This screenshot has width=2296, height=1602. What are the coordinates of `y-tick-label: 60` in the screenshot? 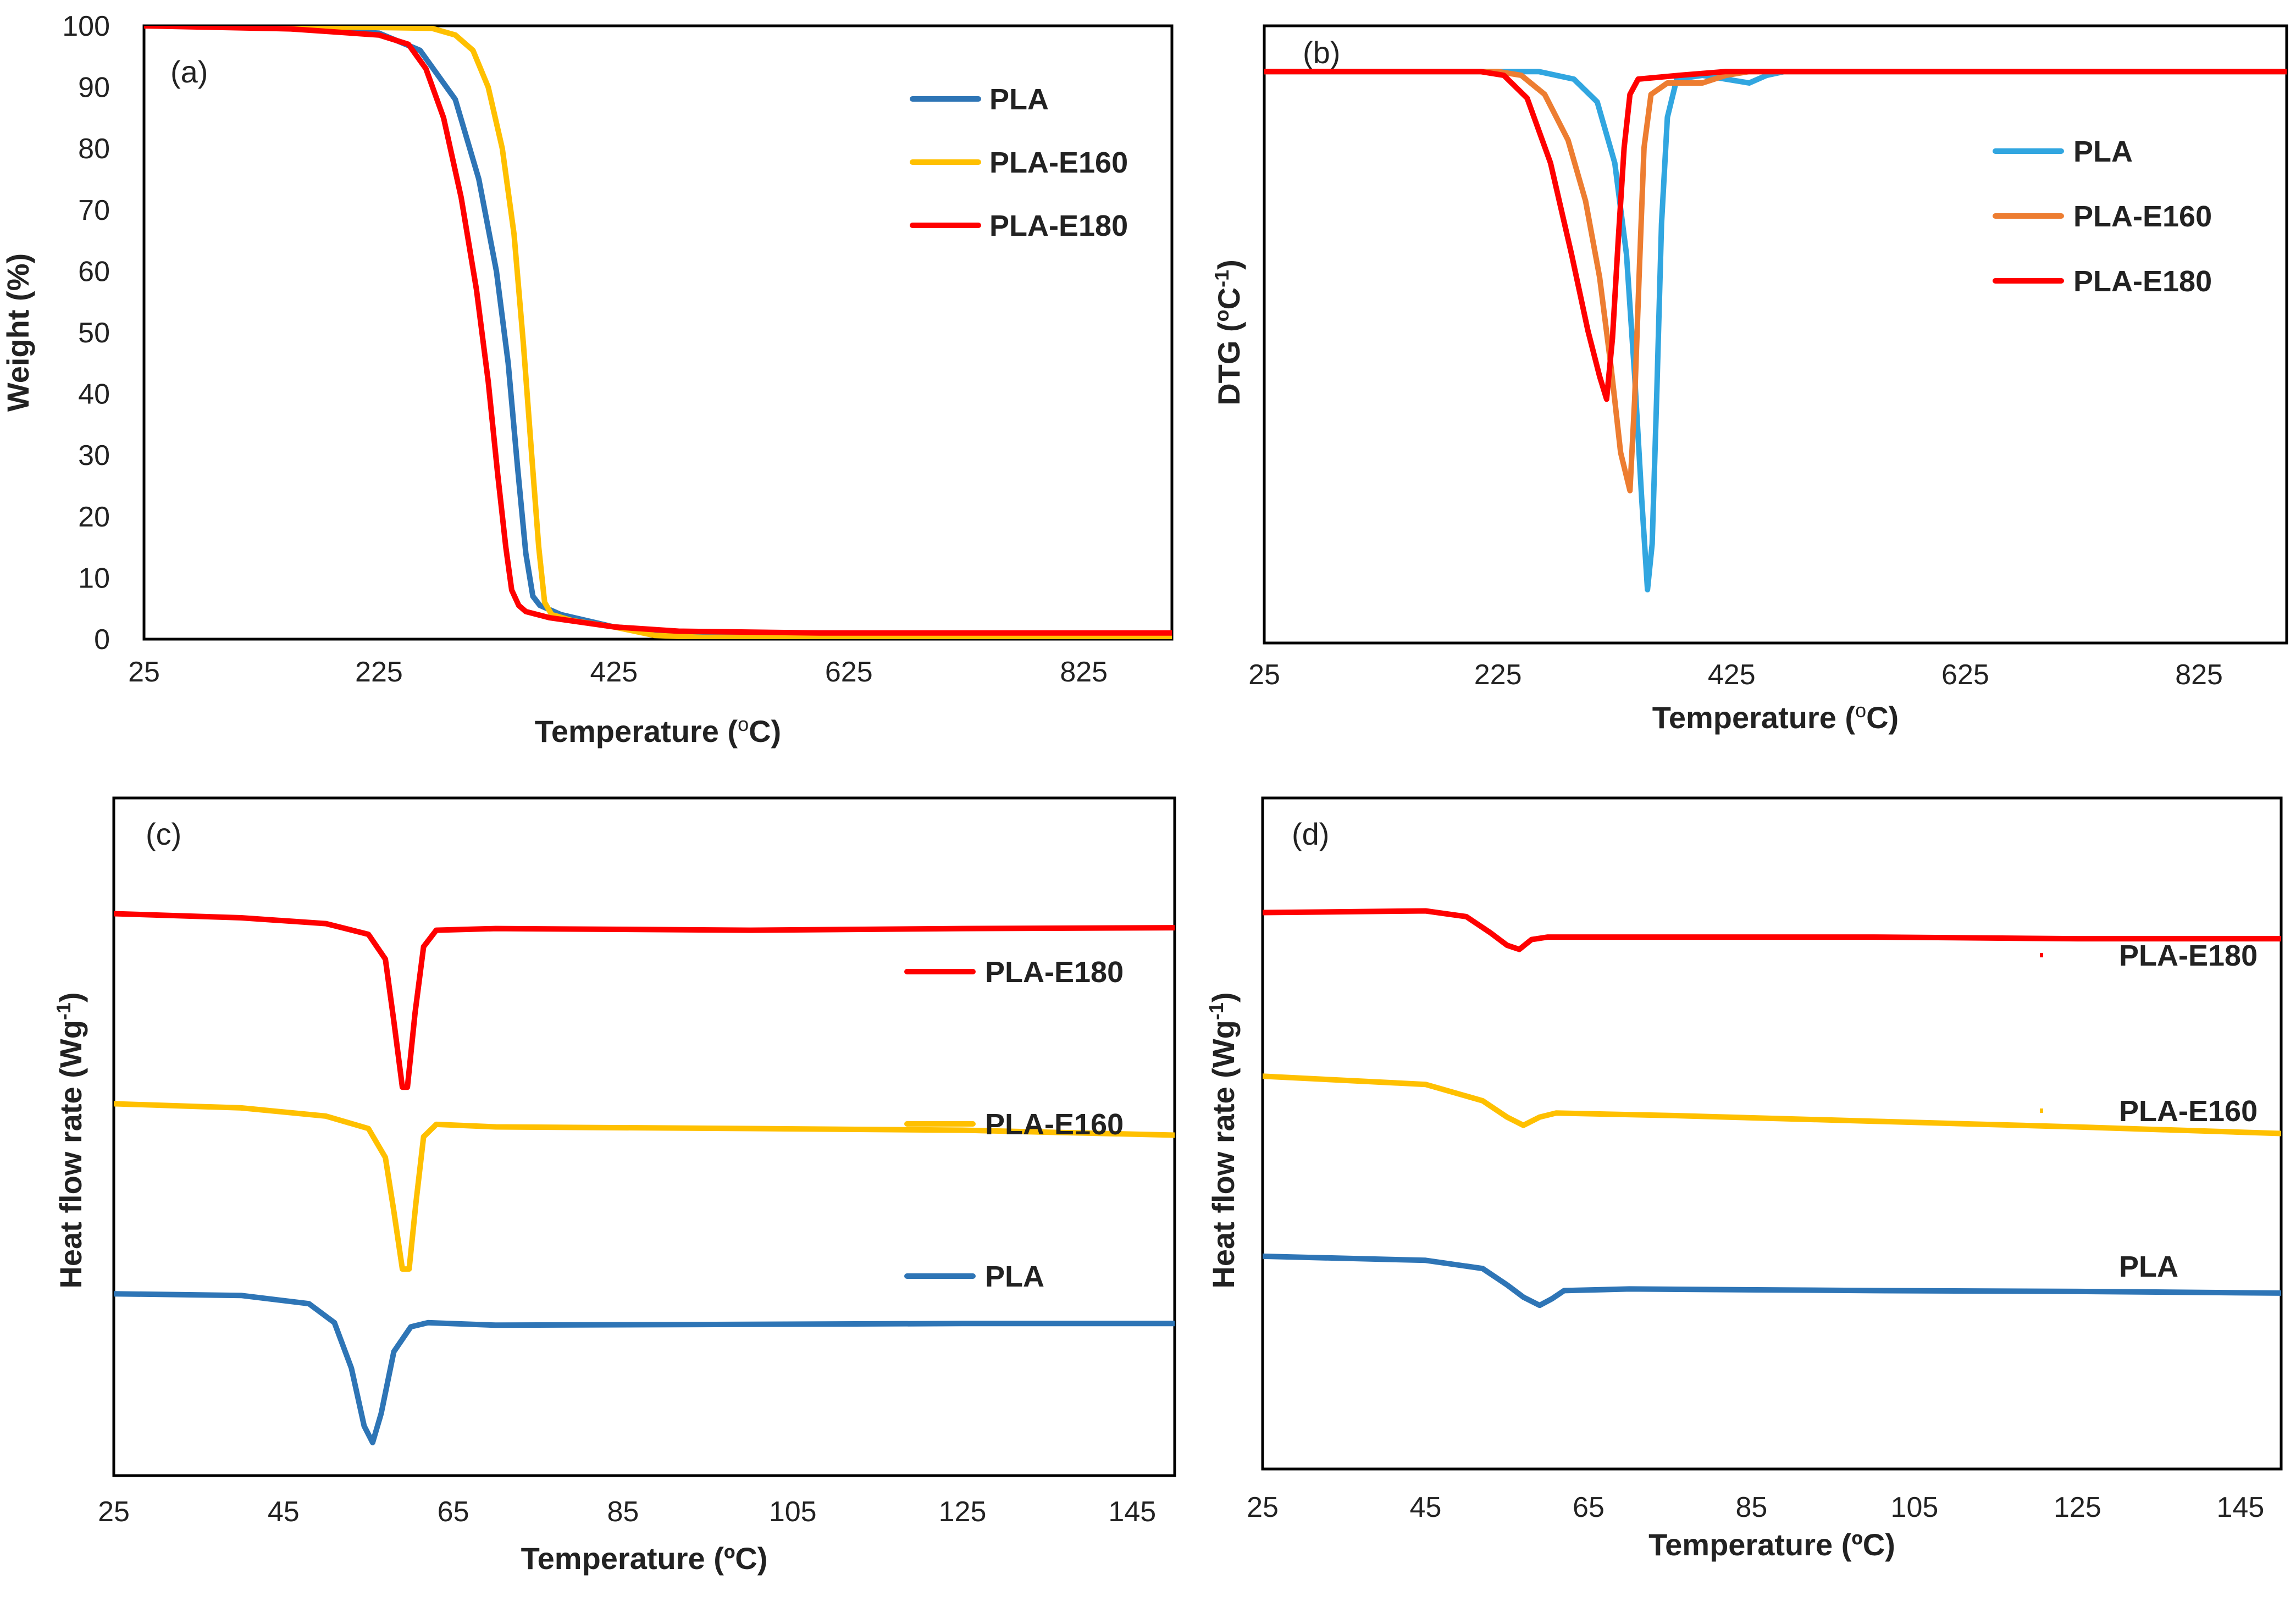 It's located at (94, 271).